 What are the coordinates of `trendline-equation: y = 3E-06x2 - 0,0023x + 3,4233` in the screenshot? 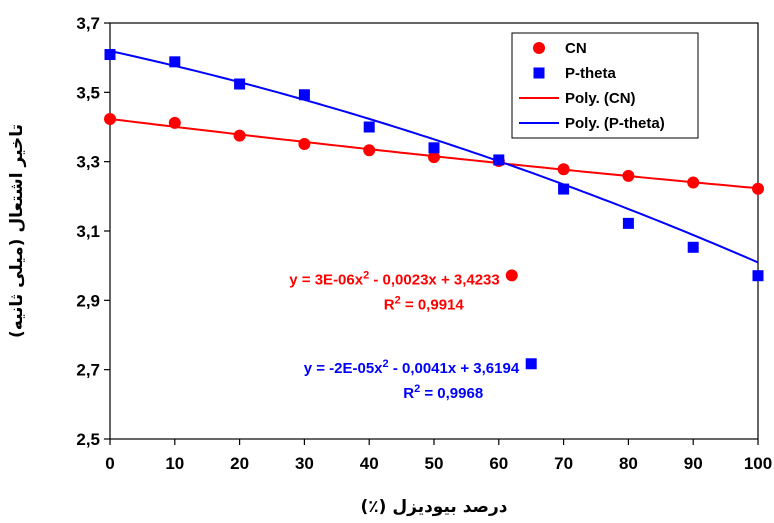 It's located at (394, 278).